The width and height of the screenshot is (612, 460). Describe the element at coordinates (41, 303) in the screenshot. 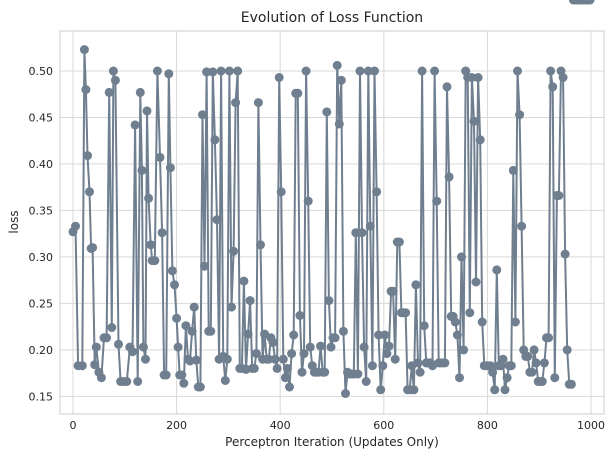

I see `y-tick-label: 0.25` at that location.